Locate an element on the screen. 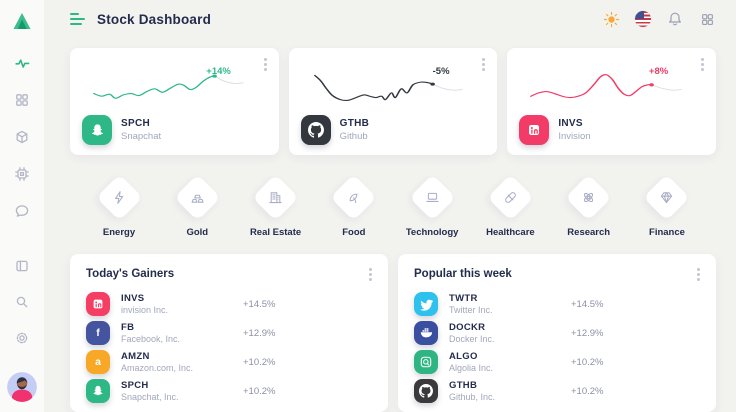  logo-triangle-icon is located at coordinates (22, 21).